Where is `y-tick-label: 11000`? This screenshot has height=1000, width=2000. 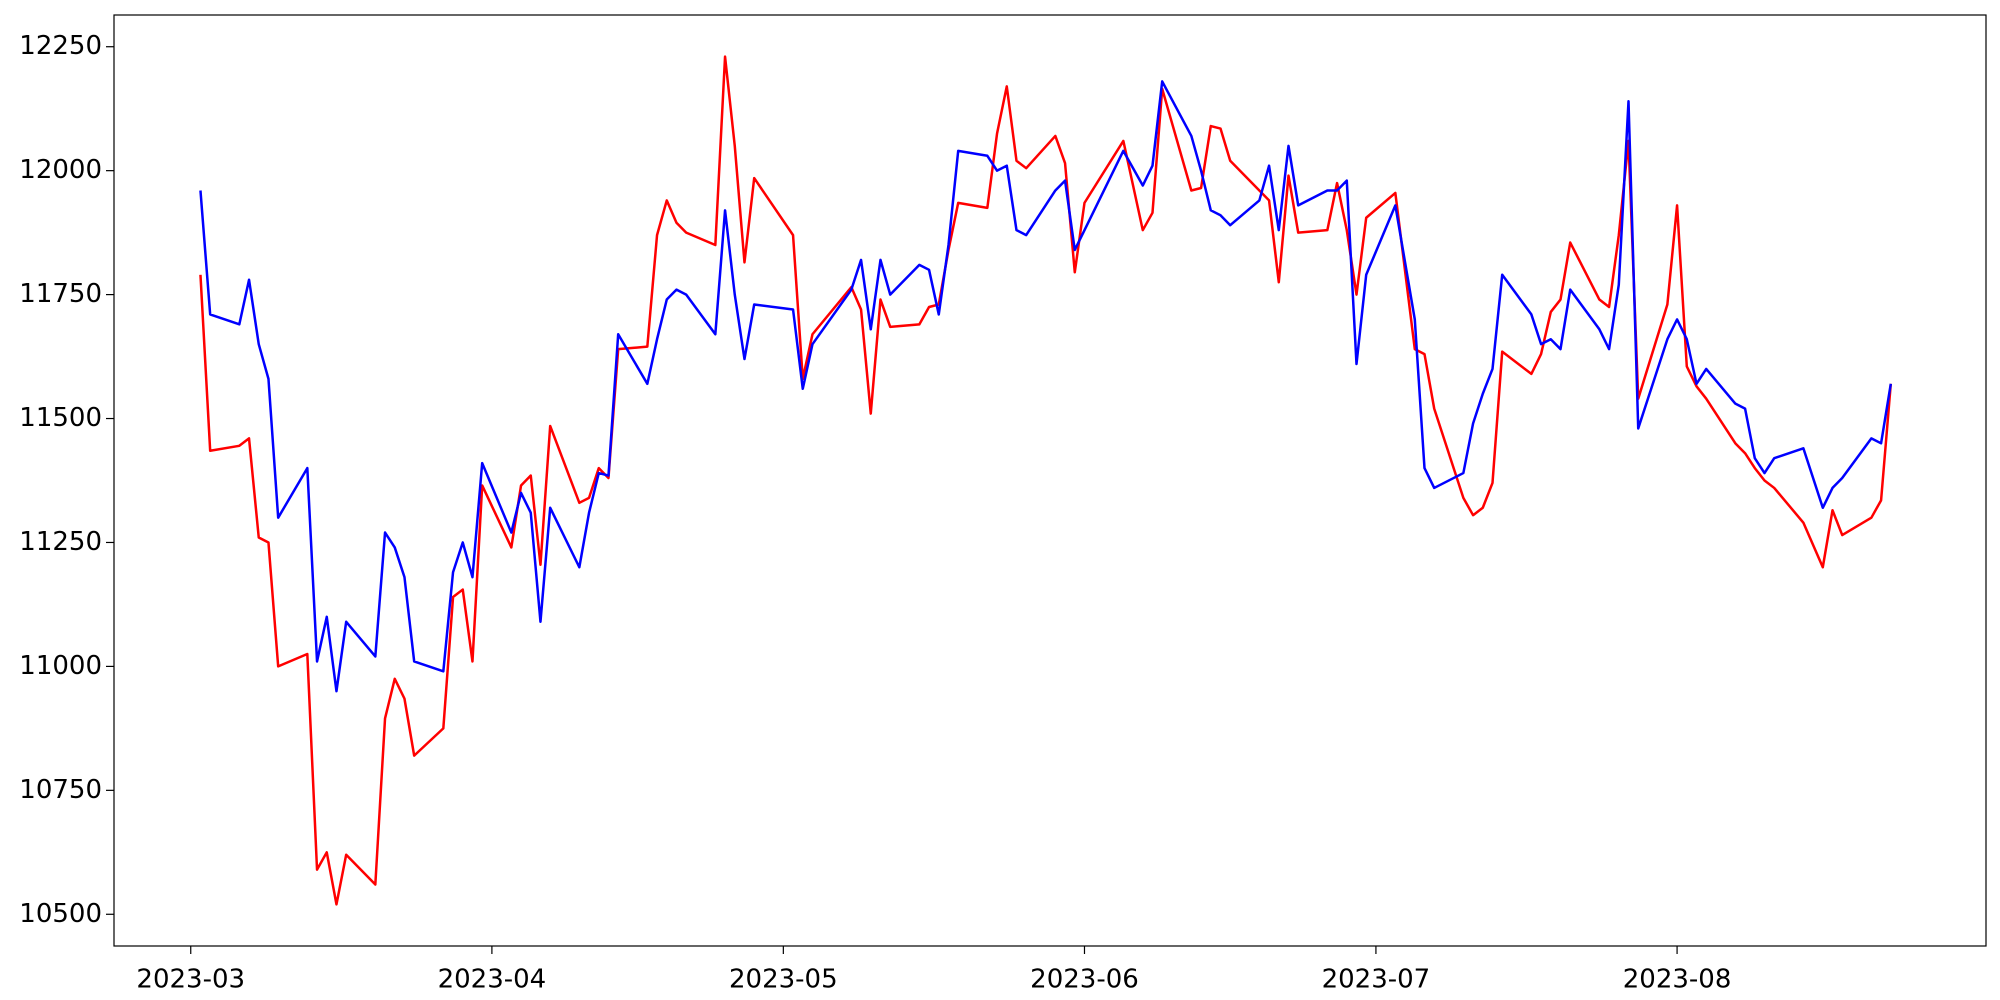
y-tick-label: 11000 is located at coordinates (60, 666).